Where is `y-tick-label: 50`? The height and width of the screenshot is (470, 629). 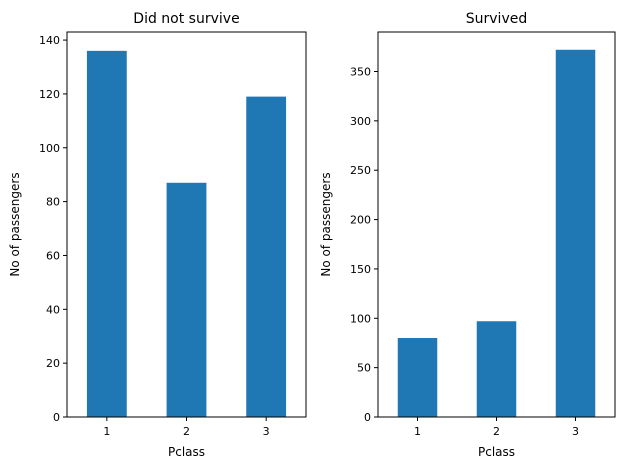 y-tick-label: 50 is located at coordinates (364, 368).